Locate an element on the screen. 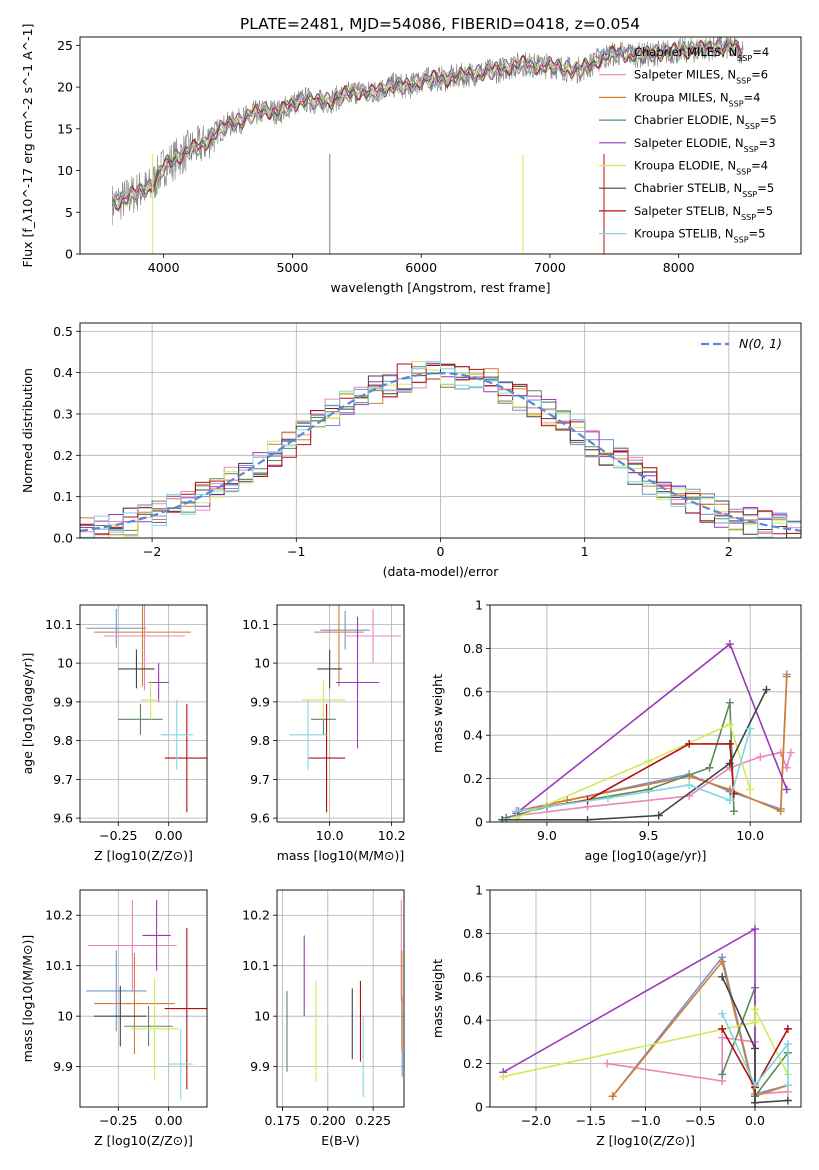 Image resolution: width=819 pixels, height=1170 pixels. errorbar-group is located at coordinates (344, 998).